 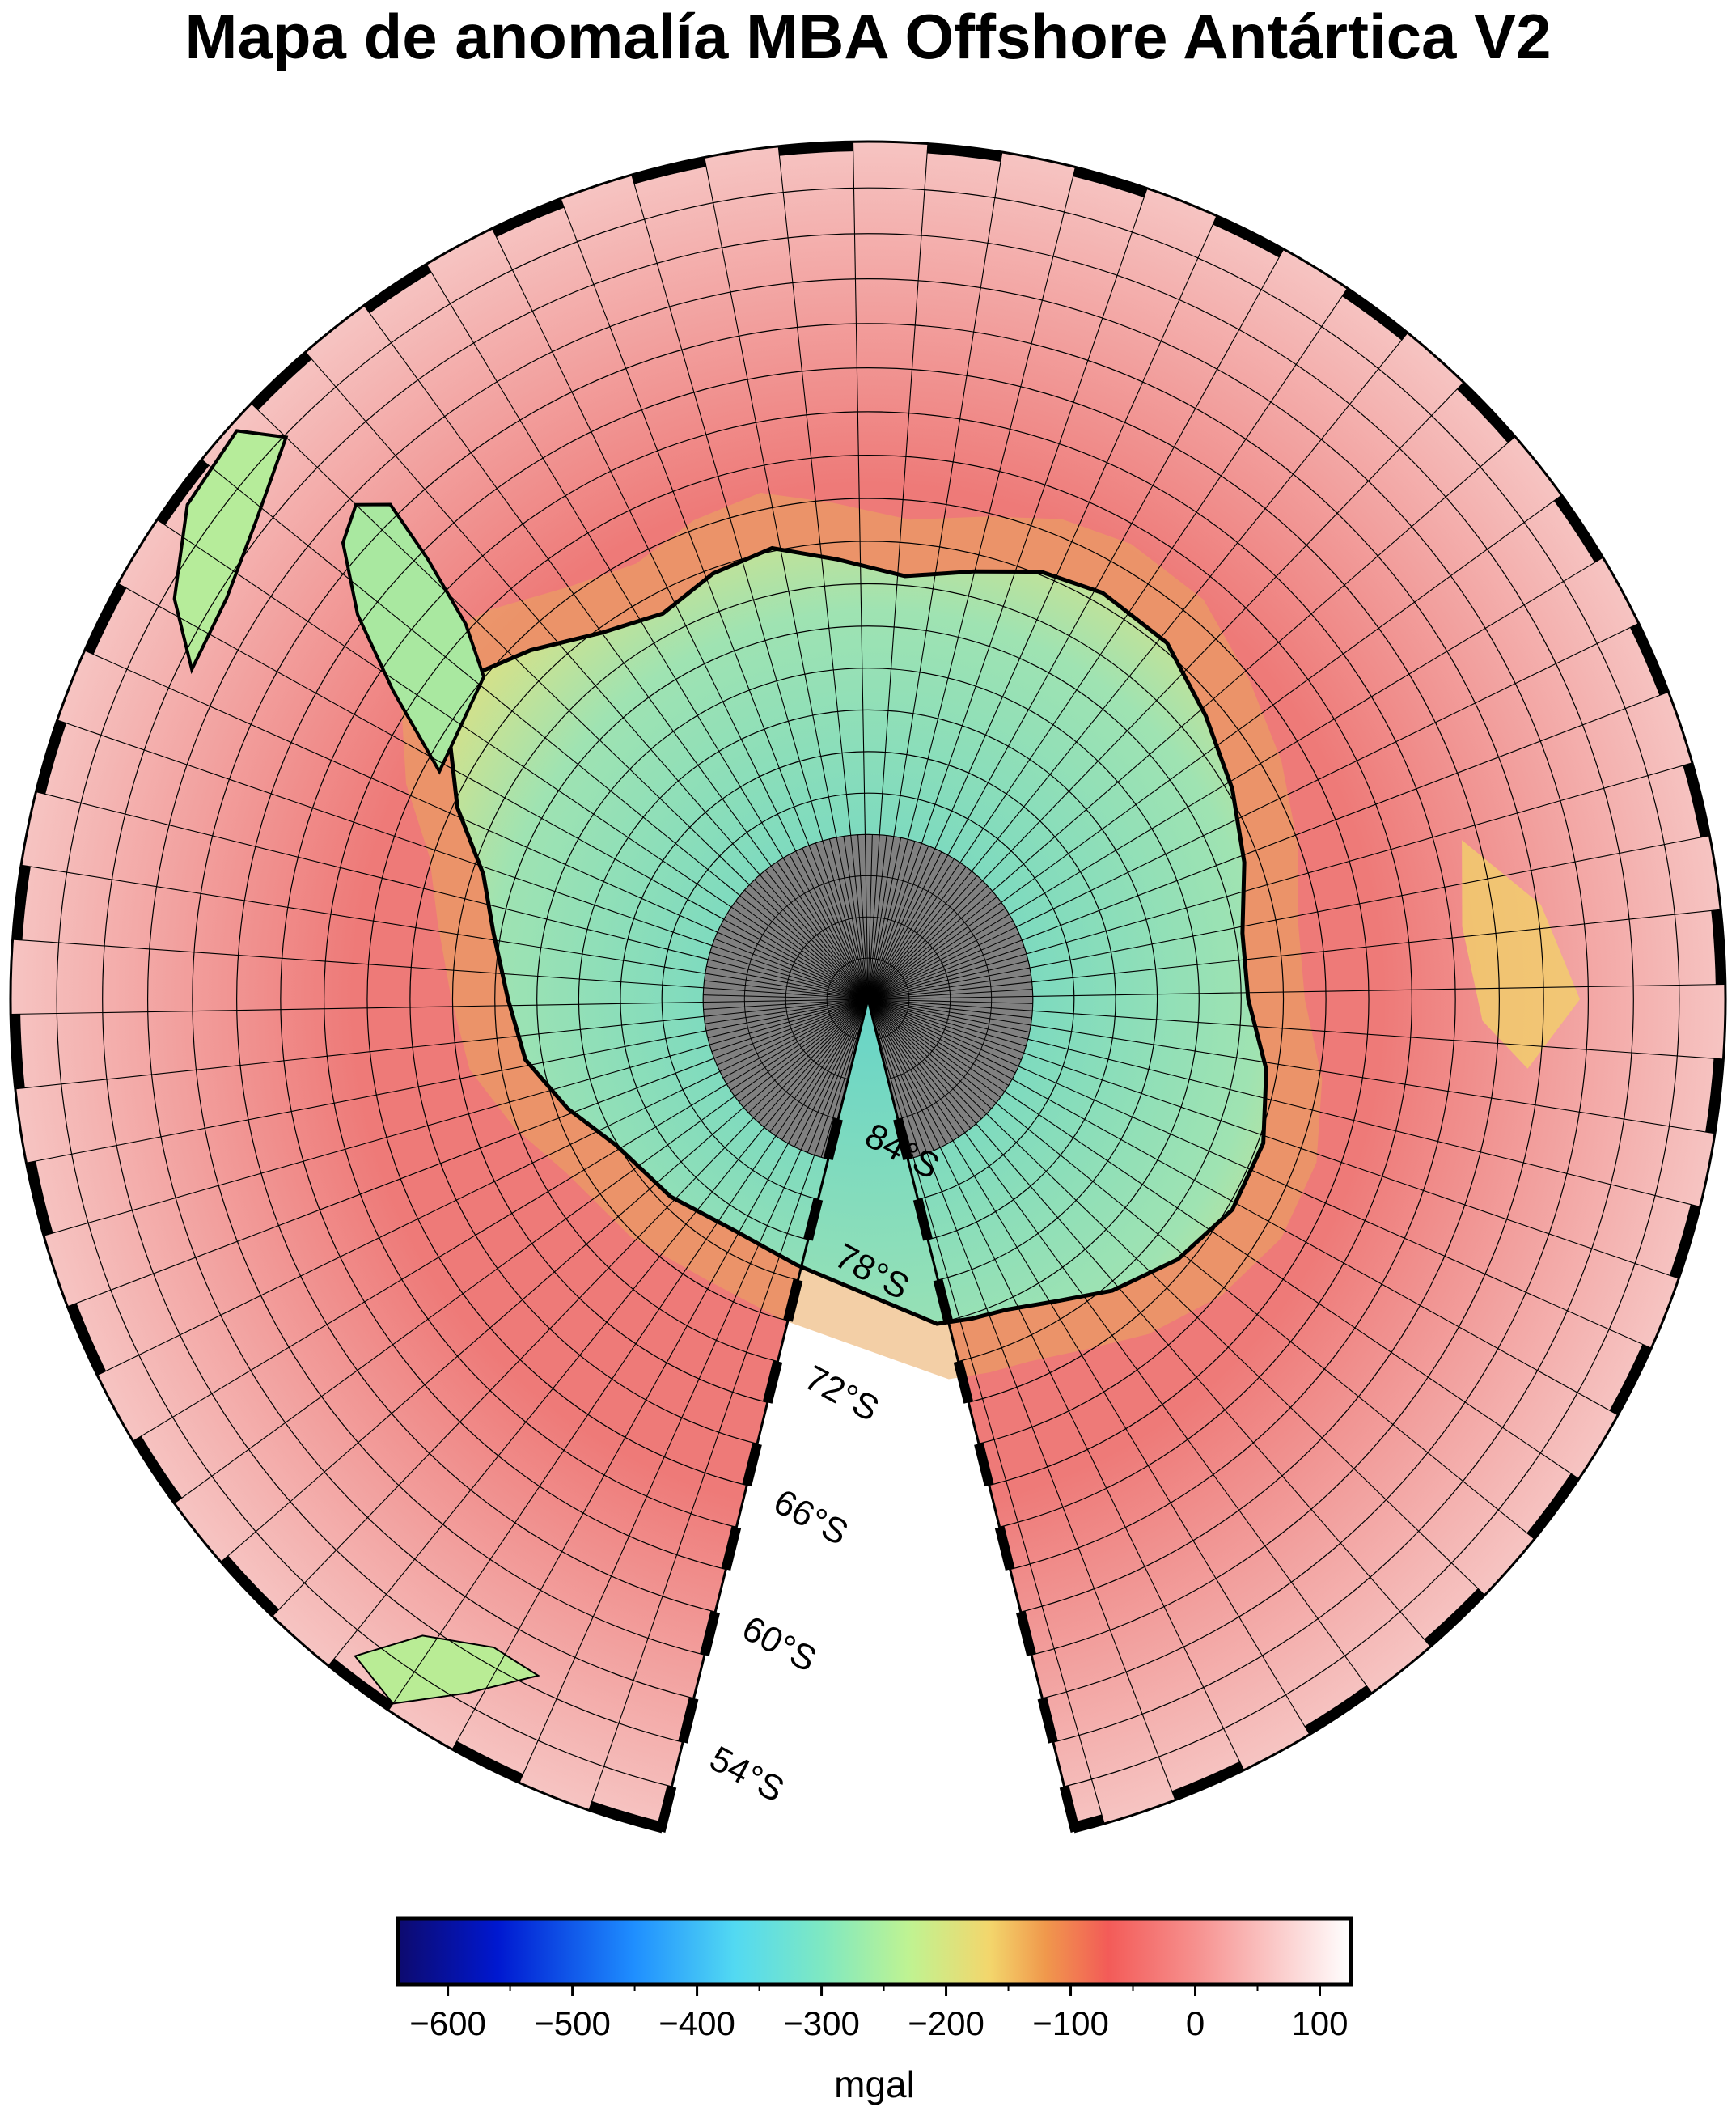 What do you see at coordinates (874, 1951) in the screenshot?
I see `colorbar-gradient` at bounding box center [874, 1951].